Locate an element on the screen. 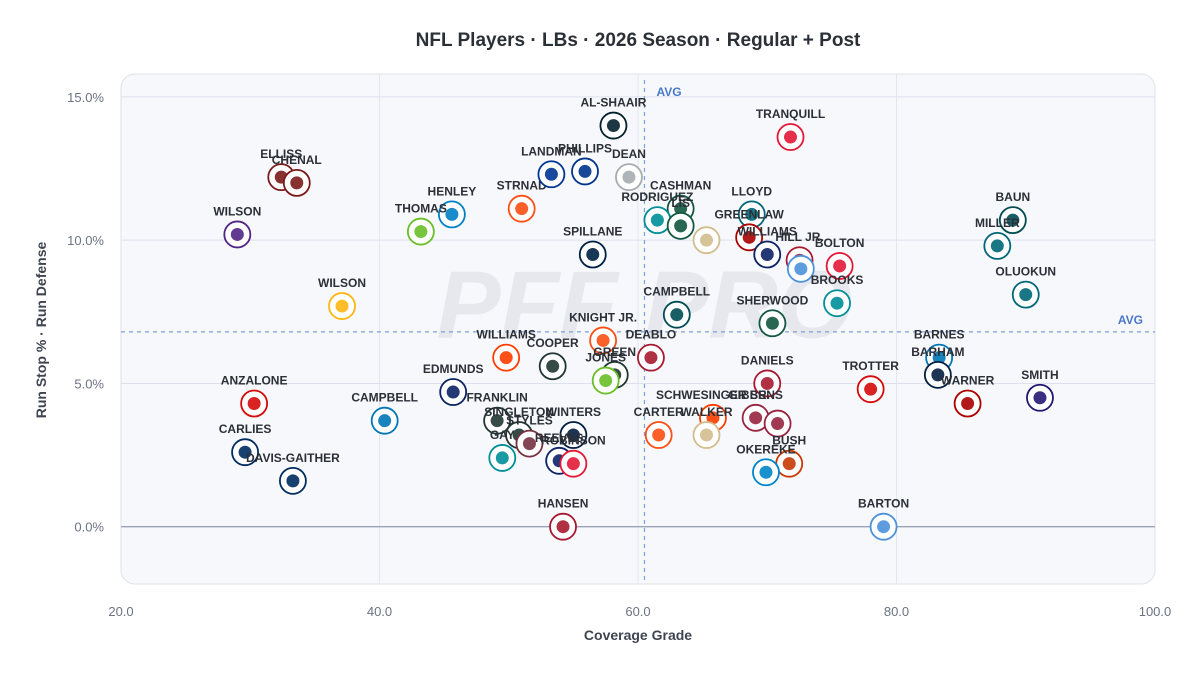 This screenshot has height=675, width=1200. player-point: DAVIS-GAITHER is located at coordinates (293, 473).